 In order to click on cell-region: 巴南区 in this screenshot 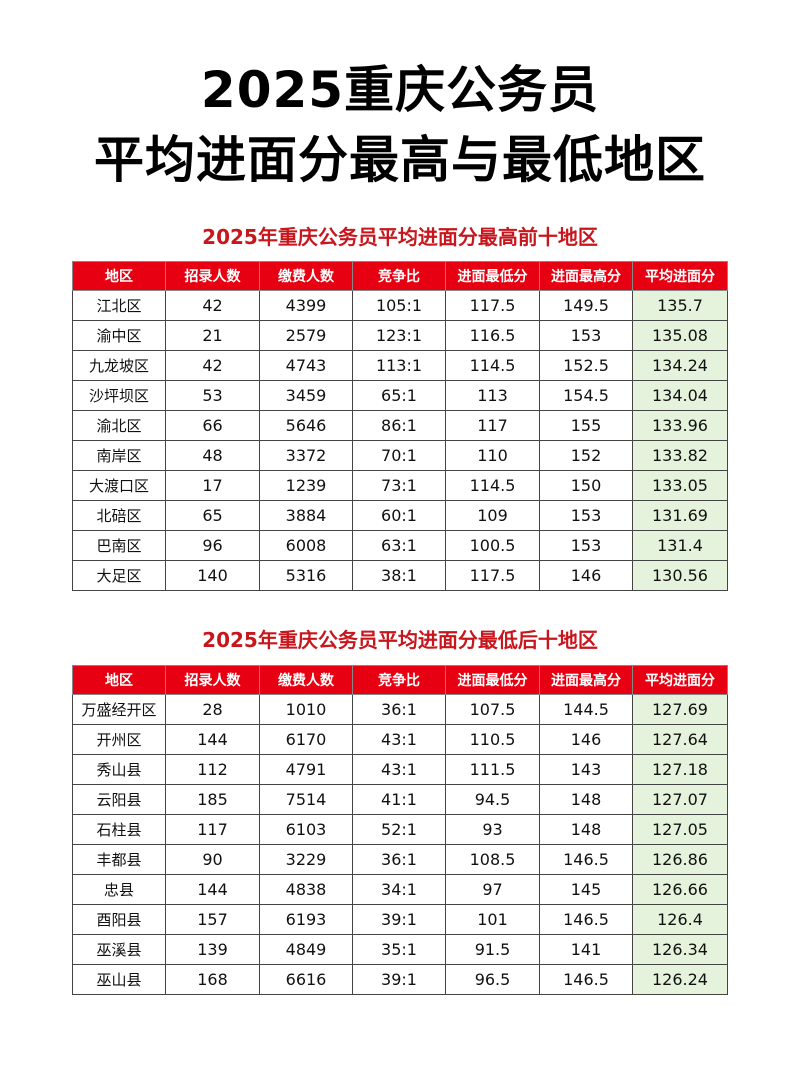, I will do `click(119, 545)`.